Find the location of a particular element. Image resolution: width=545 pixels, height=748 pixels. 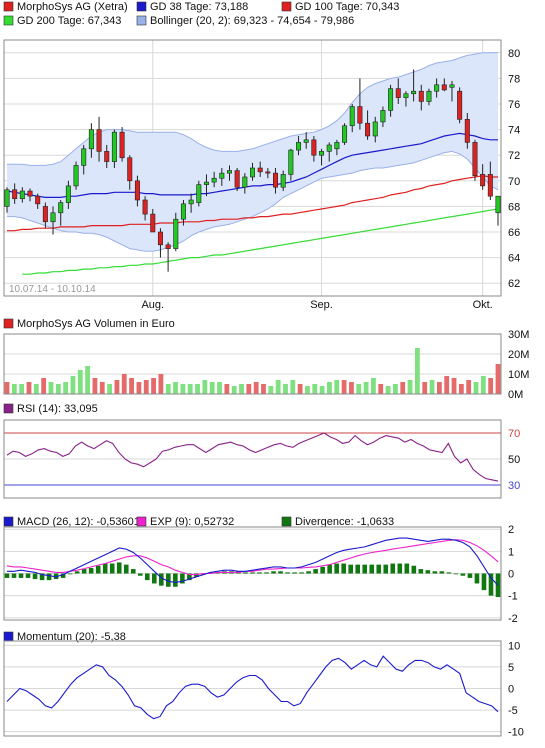

rsi-panel: RSI (14): 33,095 70 50 30 is located at coordinates (261, 451).